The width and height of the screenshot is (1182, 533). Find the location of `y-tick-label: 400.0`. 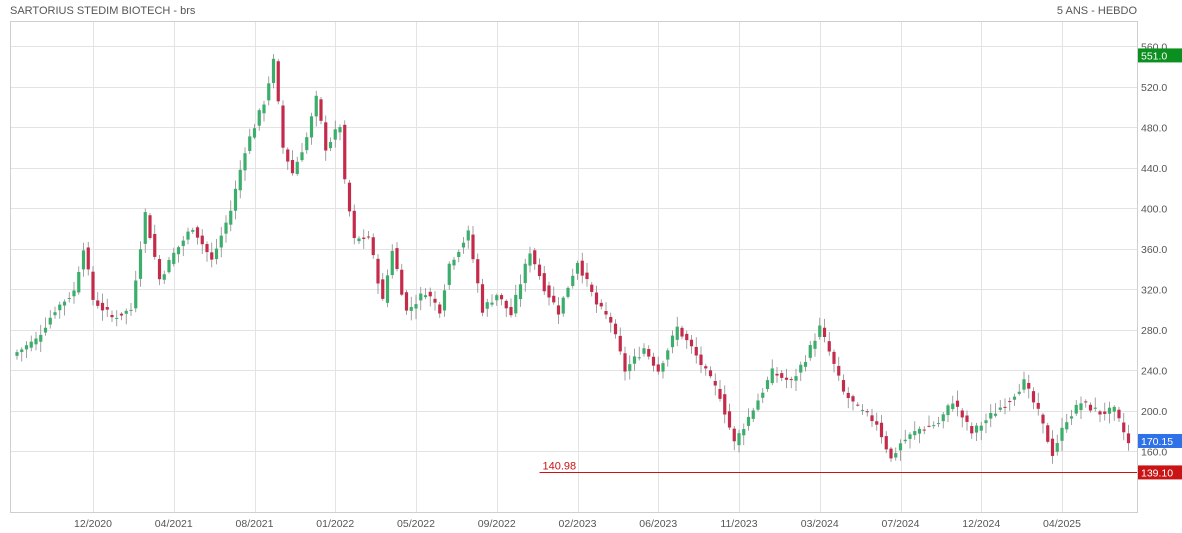

y-tick-label: 400.0 is located at coordinates (1154, 209).